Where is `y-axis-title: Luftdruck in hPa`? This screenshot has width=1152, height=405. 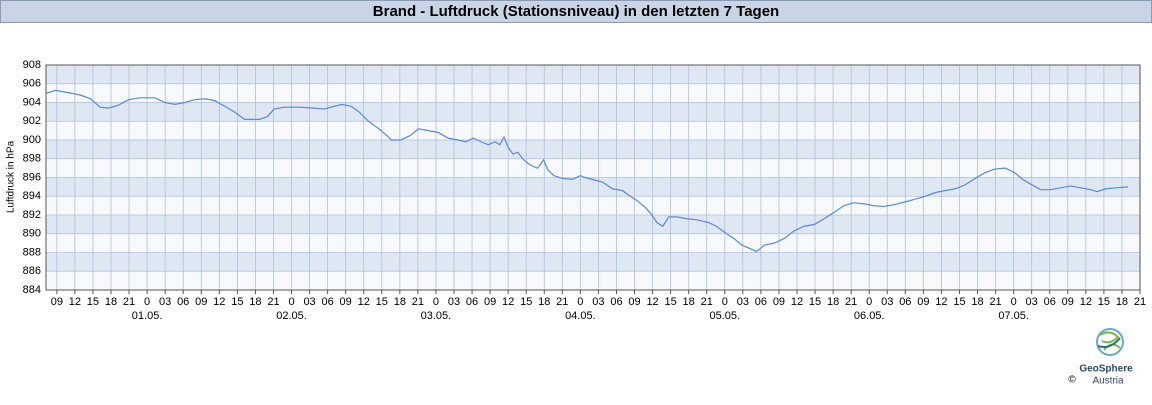
y-axis-title: Luftdruck in hPa is located at coordinates (11, 176).